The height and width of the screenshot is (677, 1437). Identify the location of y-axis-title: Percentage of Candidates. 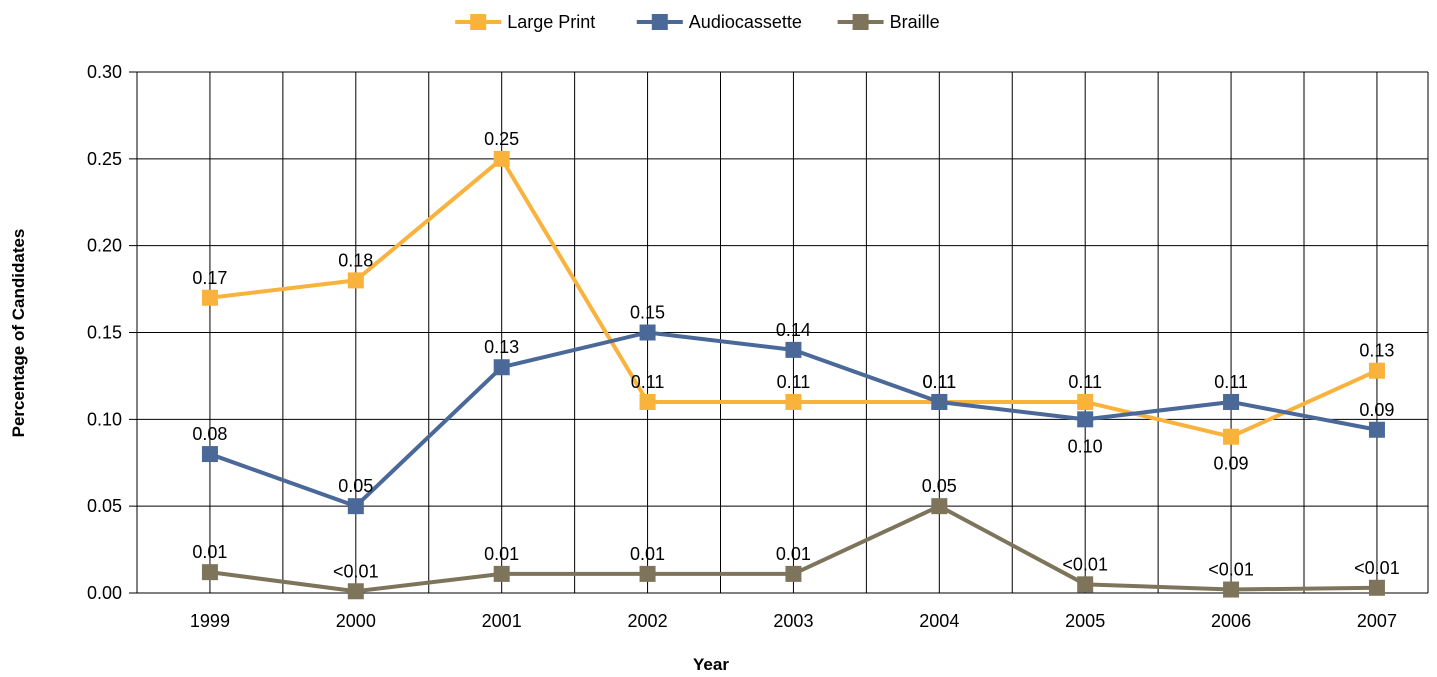
(18, 333).